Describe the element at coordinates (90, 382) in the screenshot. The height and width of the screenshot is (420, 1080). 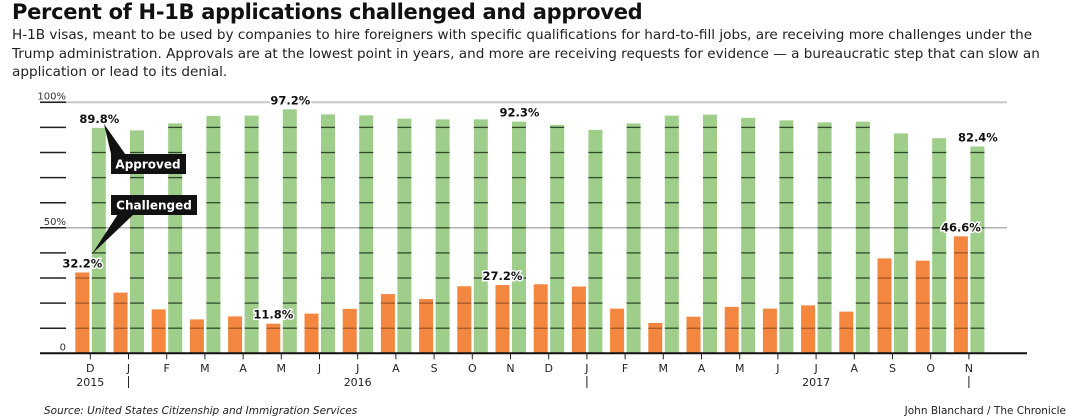
I see `year-label: 2015` at that location.